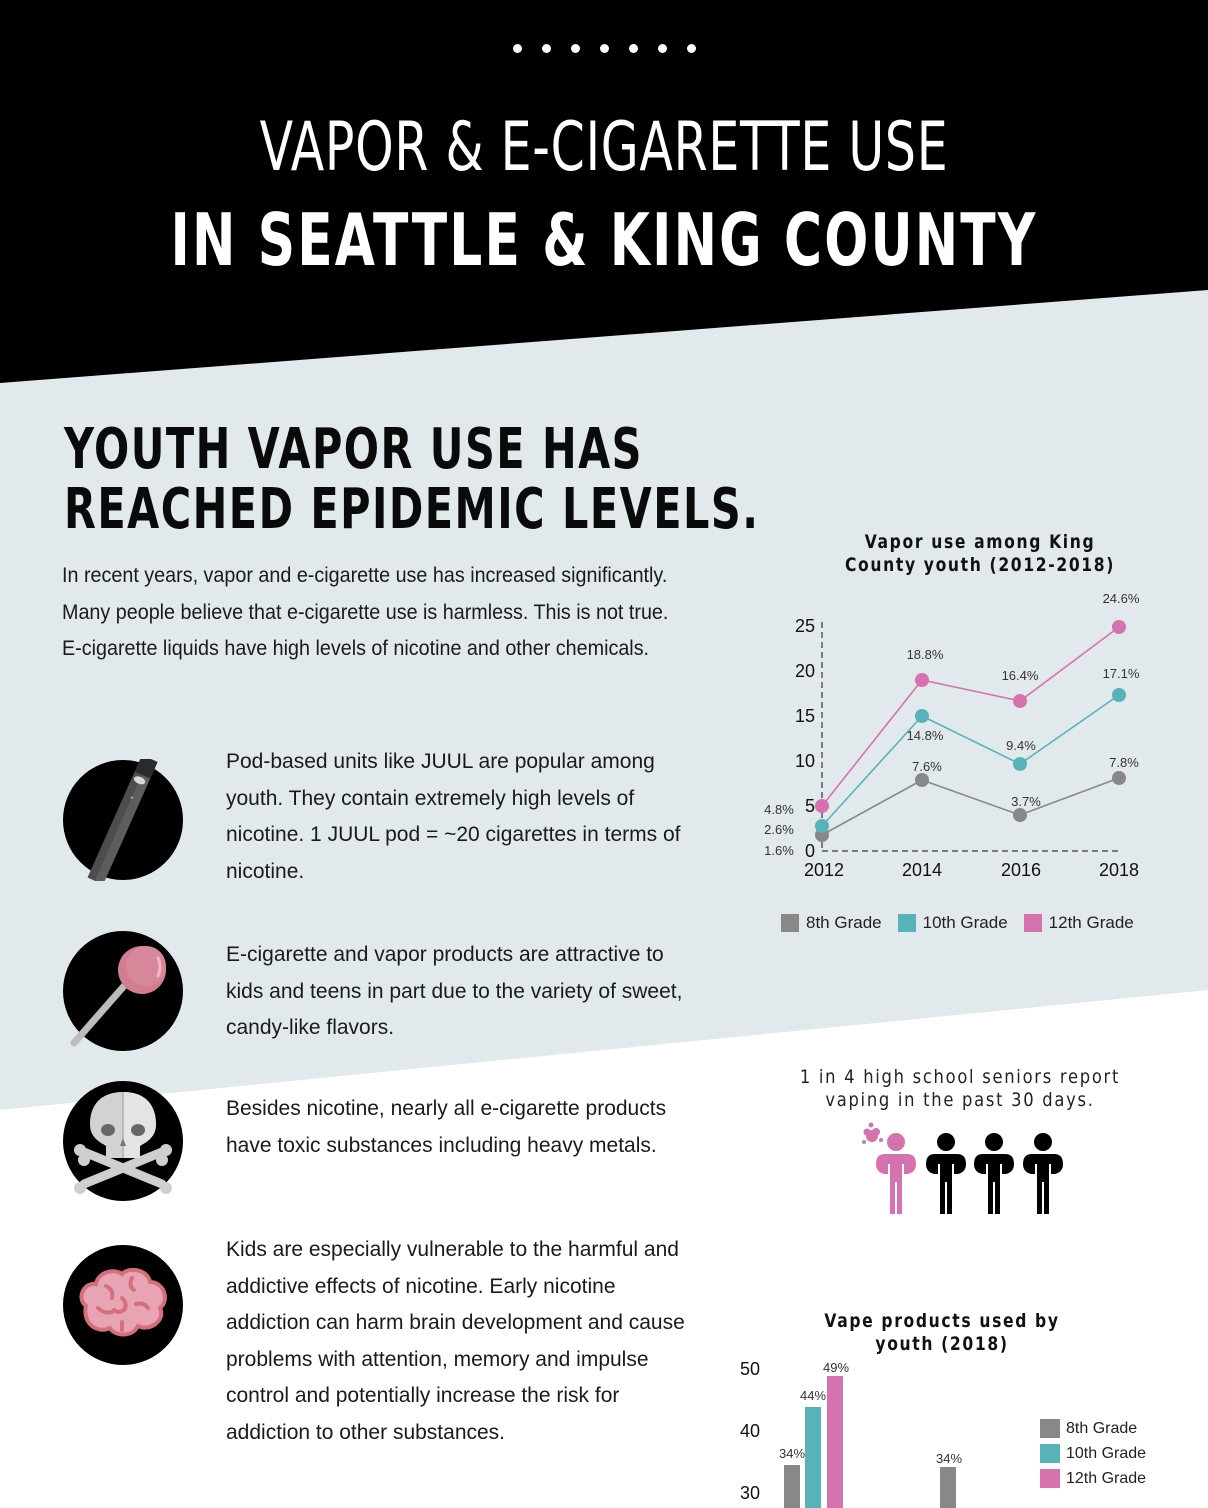 The width and height of the screenshot is (1208, 1508). What do you see at coordinates (870, 1413) in the screenshot?
I see `bar-data-labels: 34% 44% 49% 34%` at bounding box center [870, 1413].